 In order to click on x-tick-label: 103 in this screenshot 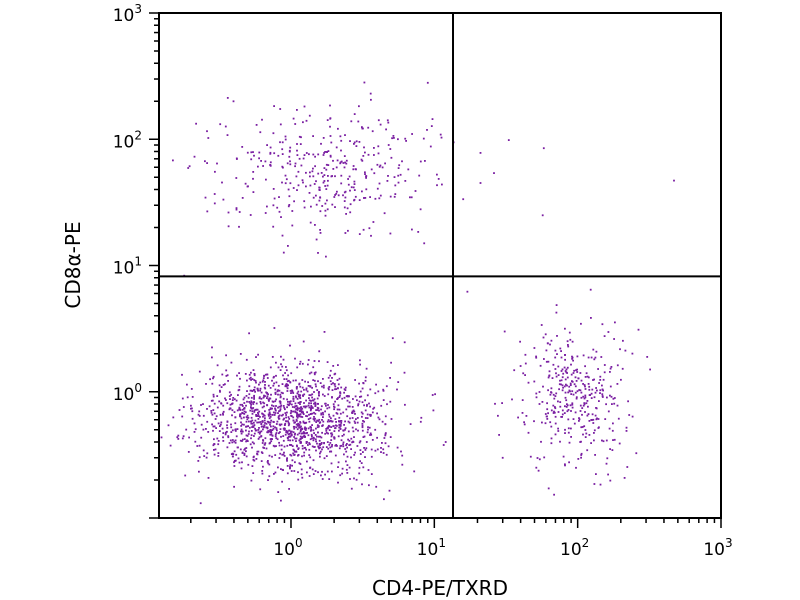, I will do `click(717, 548)`.